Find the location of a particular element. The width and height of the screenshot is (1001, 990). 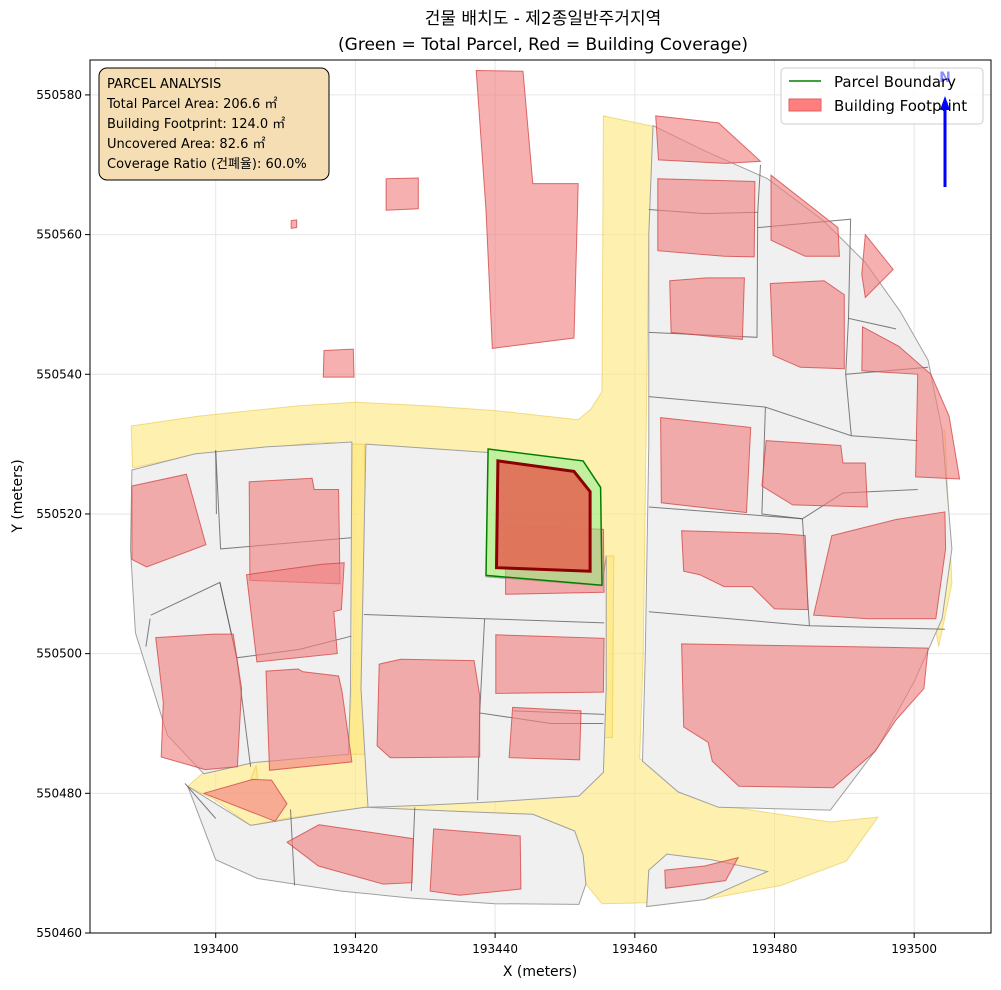

info-line-parcel-area: Total Parcel Area: 206.6 ㎡ is located at coordinates (191, 104).